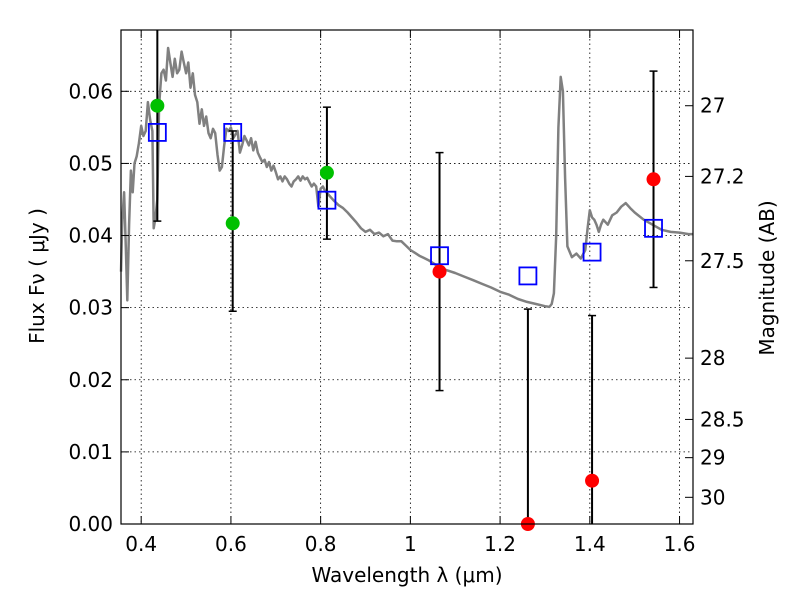 The image size is (800, 600). Describe the element at coordinates (410, 544) in the screenshot. I see `x-tick-label: 1` at that location.